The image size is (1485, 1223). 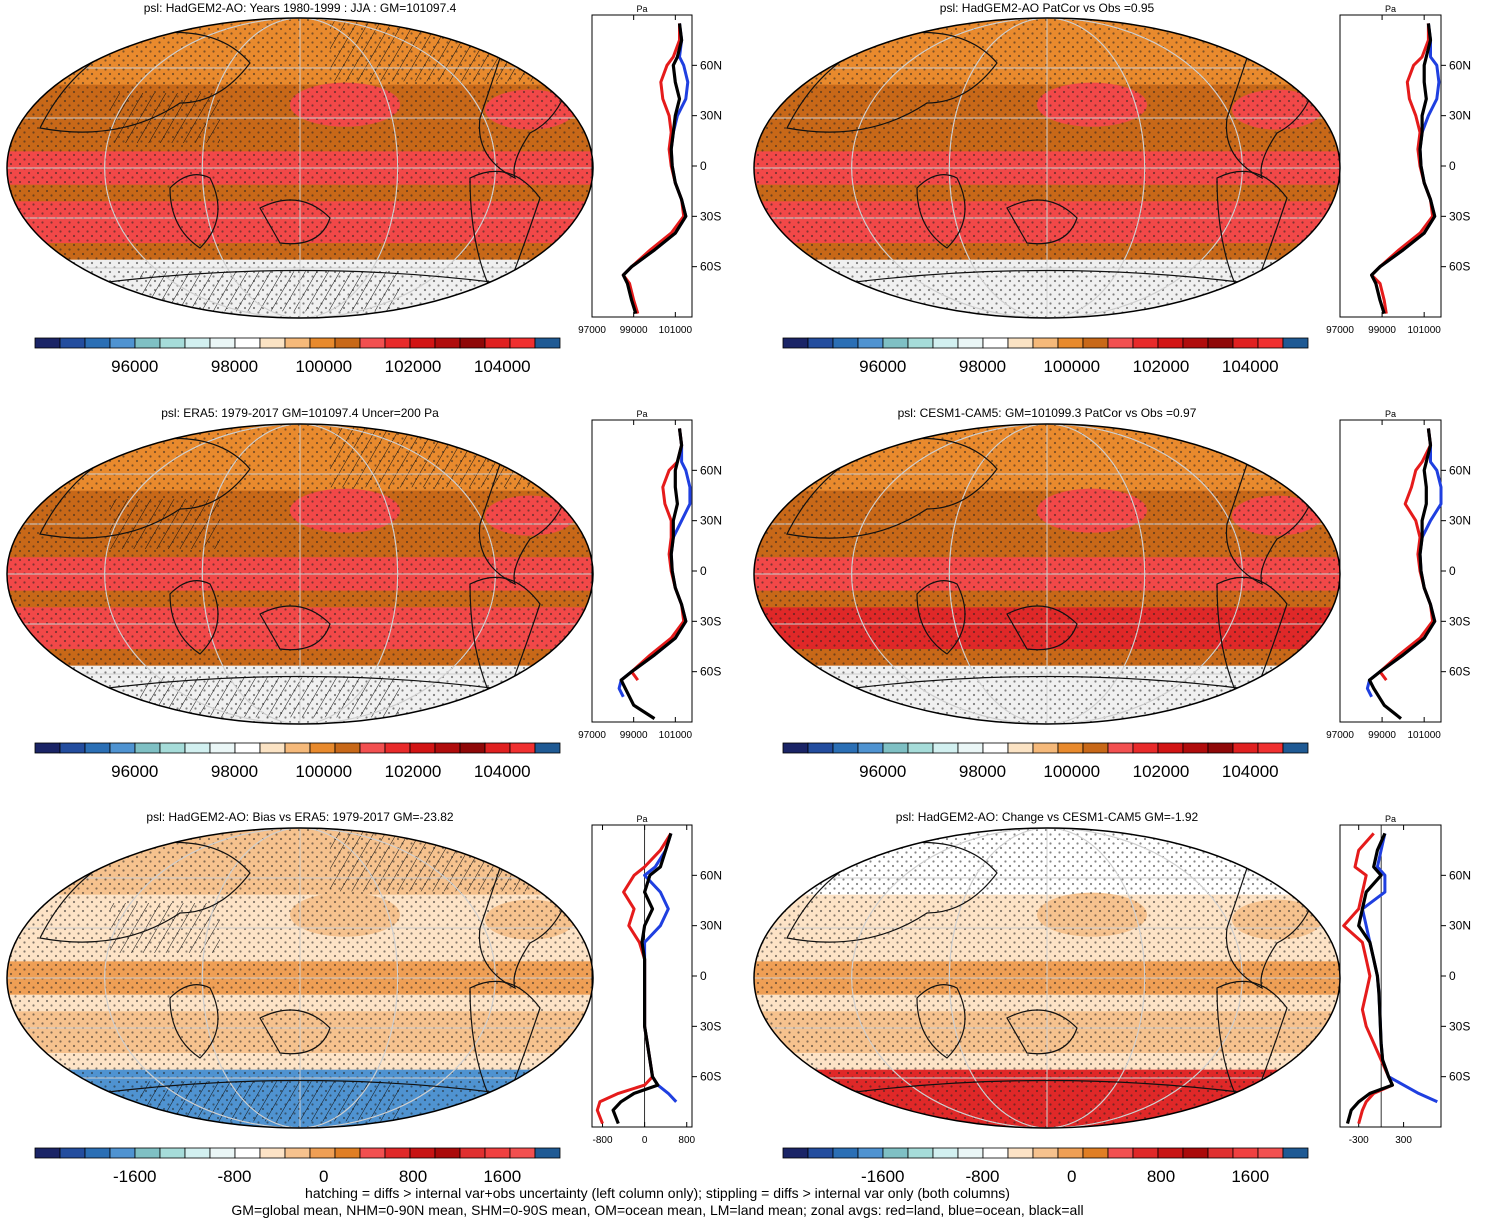 I want to click on colorbar-label: 1600, so click(x=502, y=1176).